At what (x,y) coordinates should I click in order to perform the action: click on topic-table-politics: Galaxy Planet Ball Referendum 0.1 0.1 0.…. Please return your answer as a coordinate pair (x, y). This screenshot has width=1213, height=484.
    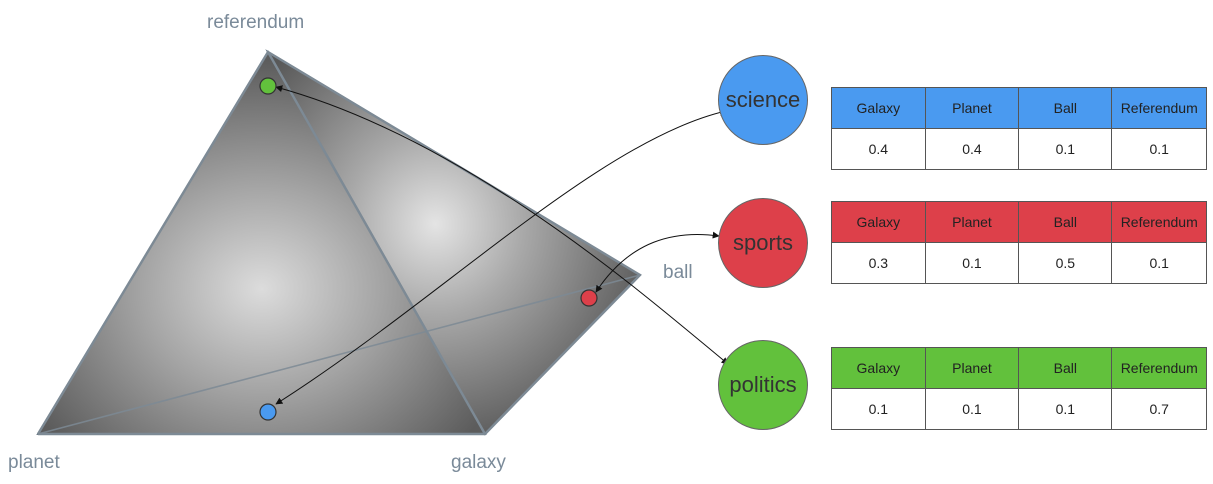
    Looking at the image, I should click on (1019, 388).